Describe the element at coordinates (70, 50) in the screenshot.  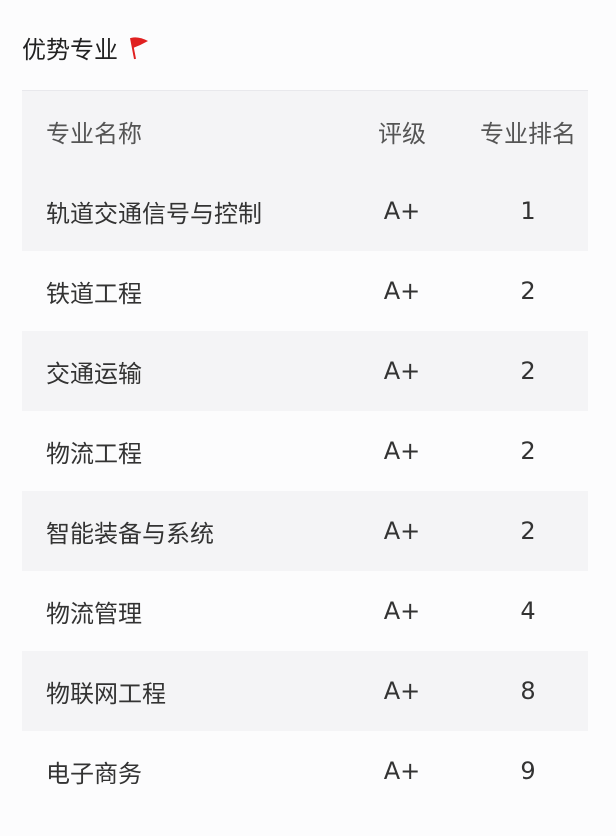
I see `title-text: 优势专业` at that location.